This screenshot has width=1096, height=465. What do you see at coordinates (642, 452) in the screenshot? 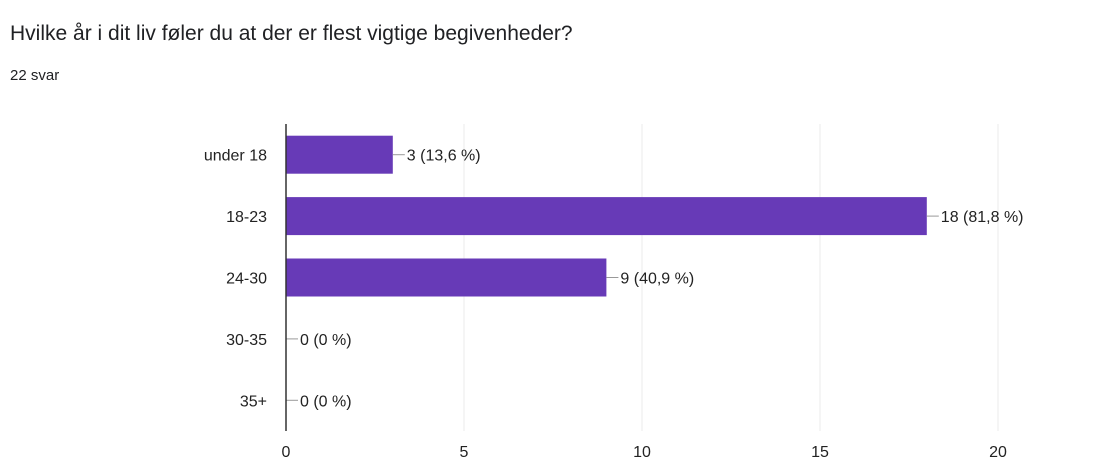
I see `x-tick-label-2: 10` at bounding box center [642, 452].